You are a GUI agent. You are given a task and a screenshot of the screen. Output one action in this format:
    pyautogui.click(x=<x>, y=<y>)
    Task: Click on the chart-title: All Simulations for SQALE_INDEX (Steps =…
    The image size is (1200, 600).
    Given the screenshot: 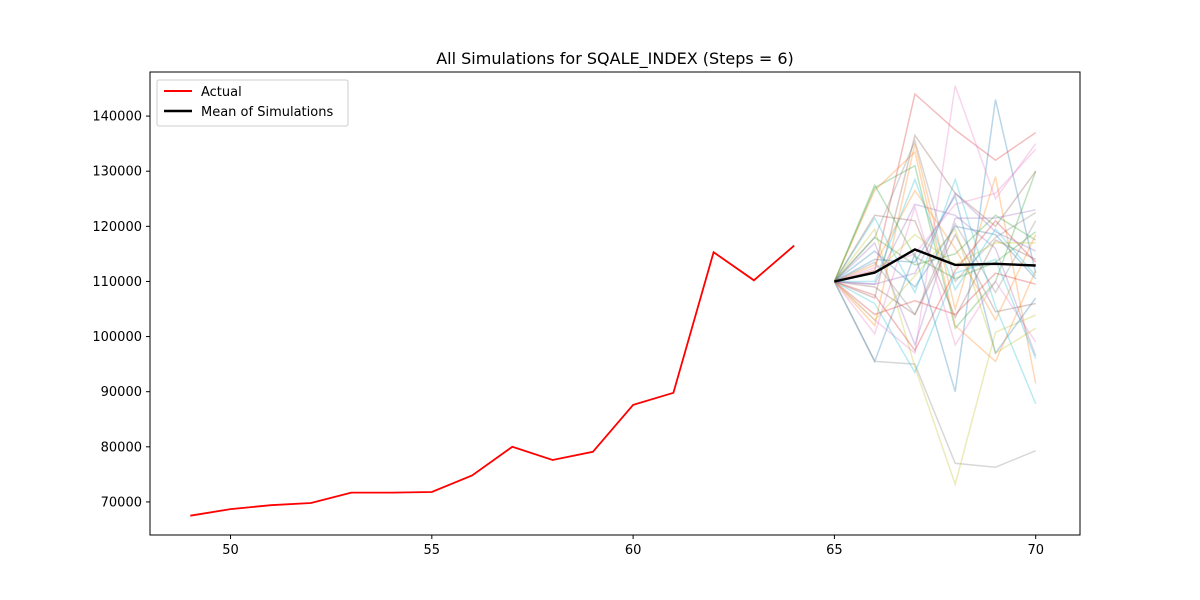 What is the action you would take?
    pyautogui.click(x=615, y=59)
    